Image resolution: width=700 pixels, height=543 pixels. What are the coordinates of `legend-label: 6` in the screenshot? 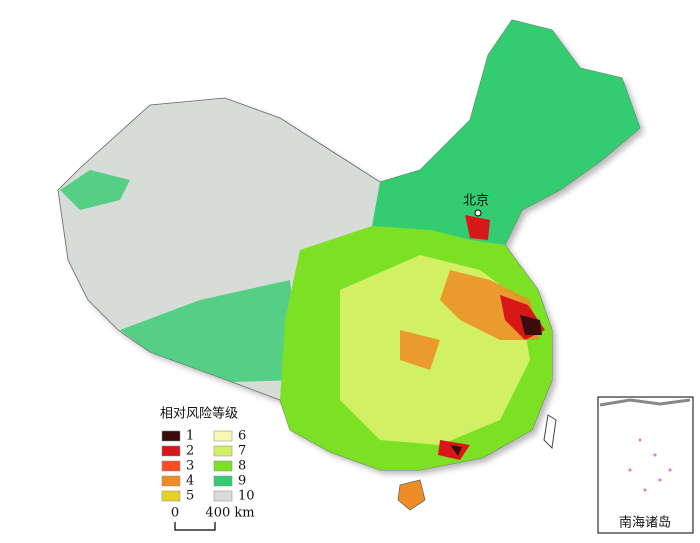 It's located at (242, 436).